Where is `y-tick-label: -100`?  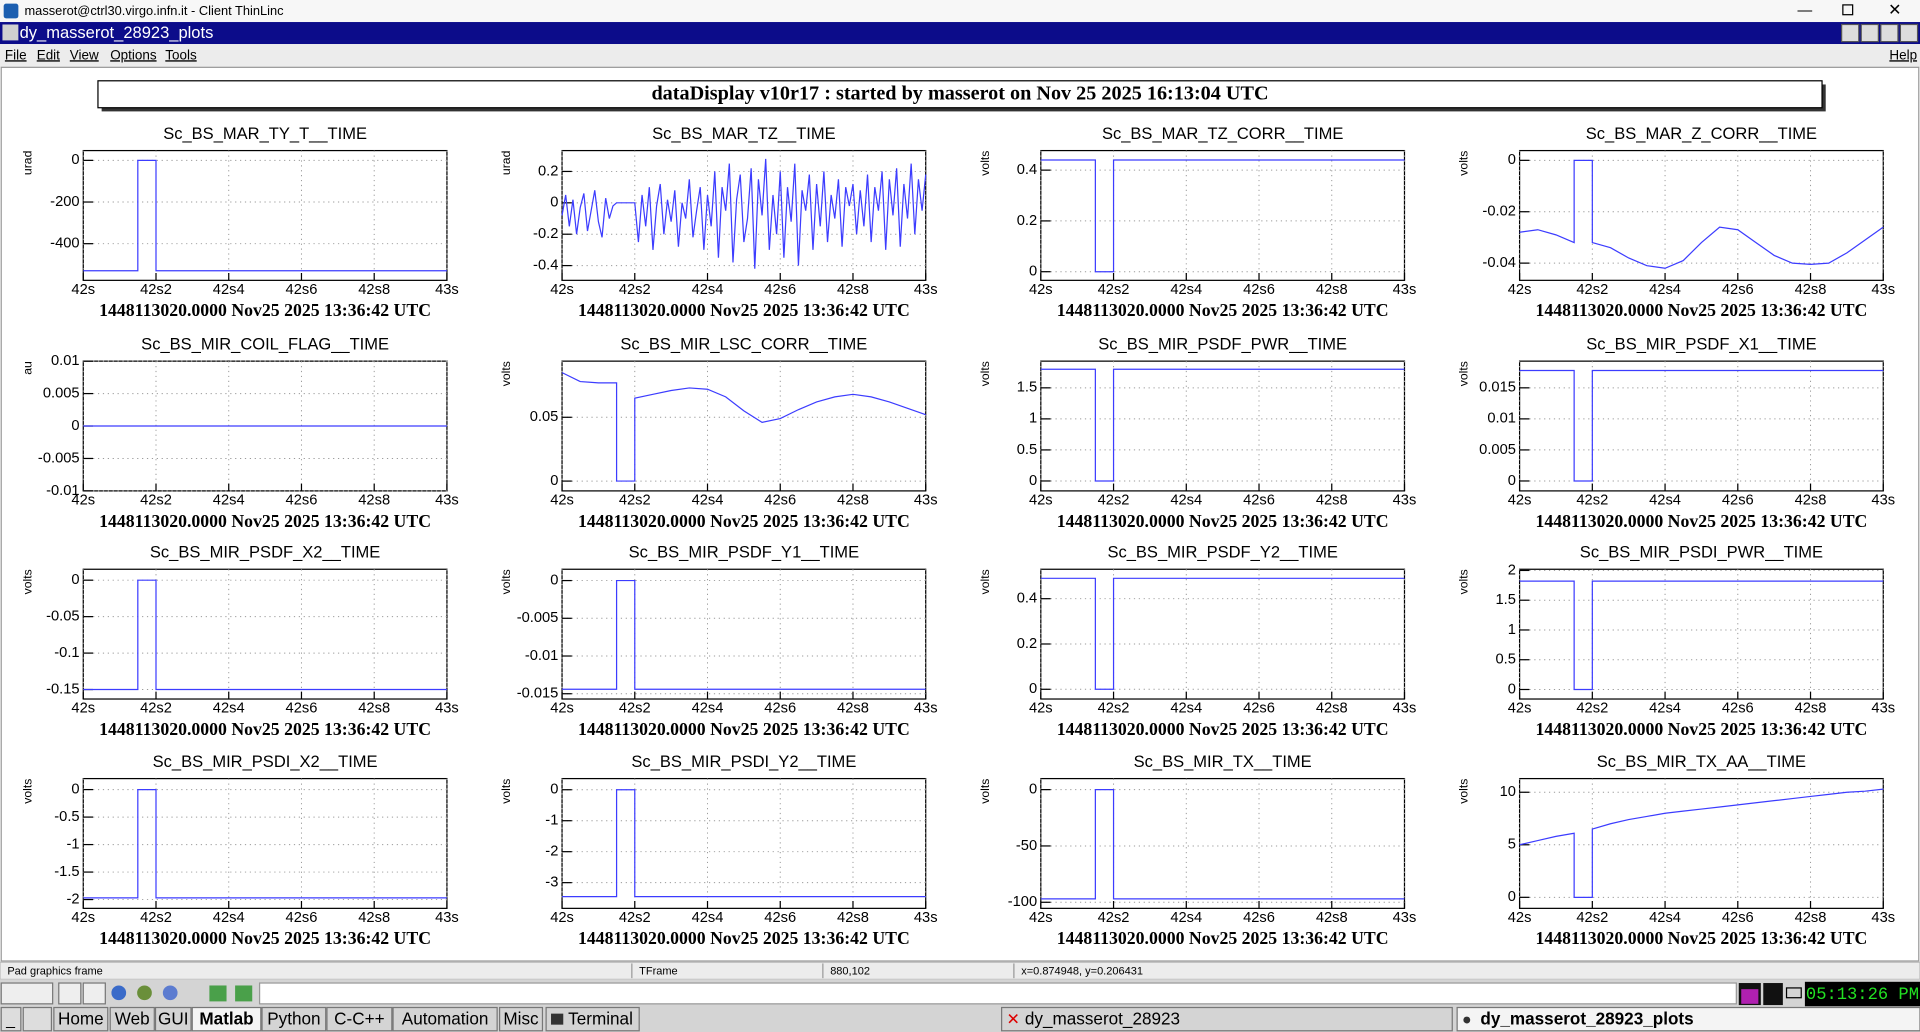 y-tick-label: -100 is located at coordinates (1022, 902).